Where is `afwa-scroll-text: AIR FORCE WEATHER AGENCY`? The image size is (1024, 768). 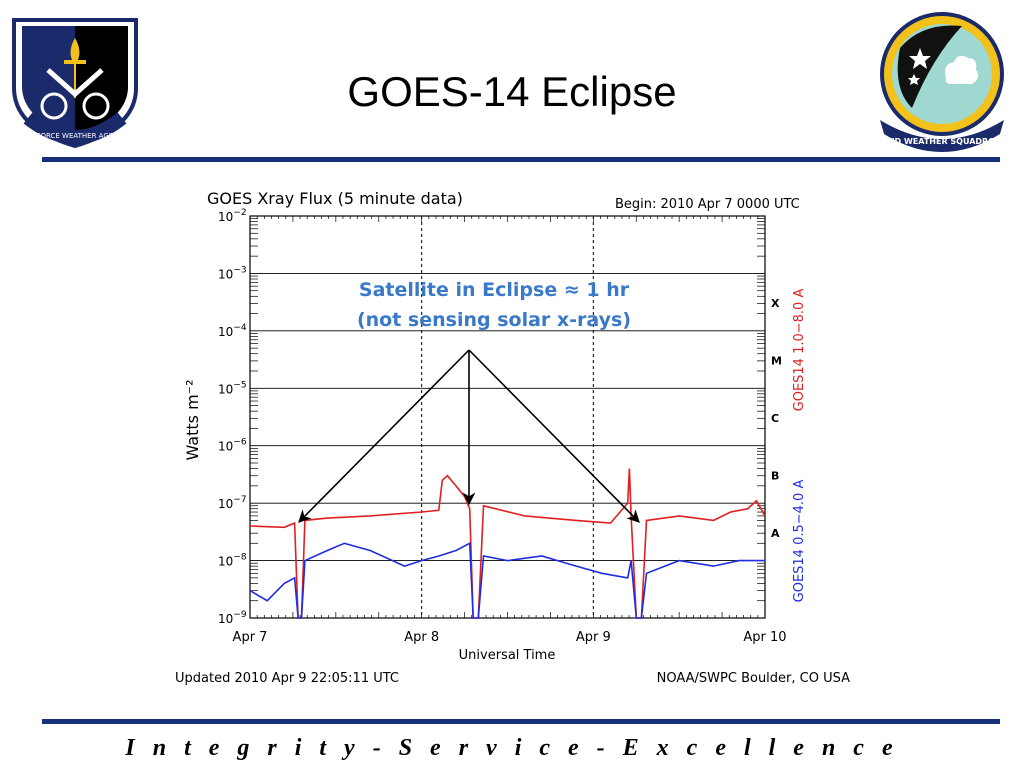 afwa-scroll-text: AIR FORCE WEATHER AGENCY is located at coordinates (76, 136).